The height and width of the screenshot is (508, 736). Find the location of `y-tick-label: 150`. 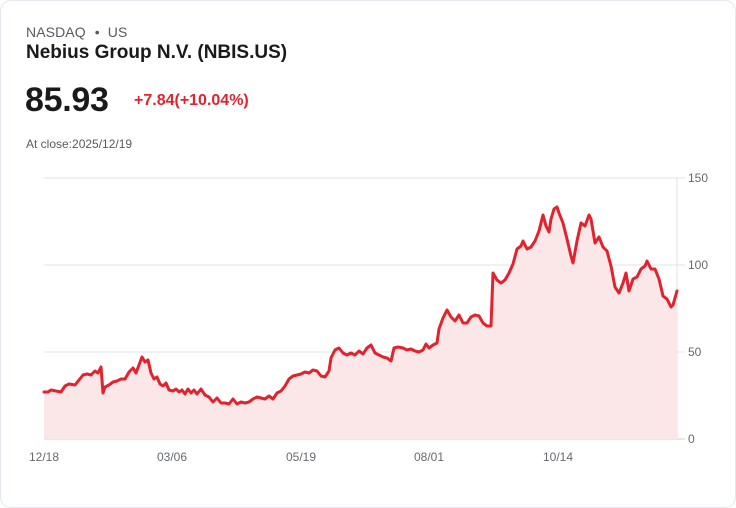

y-tick-label: 150 is located at coordinates (698, 178).